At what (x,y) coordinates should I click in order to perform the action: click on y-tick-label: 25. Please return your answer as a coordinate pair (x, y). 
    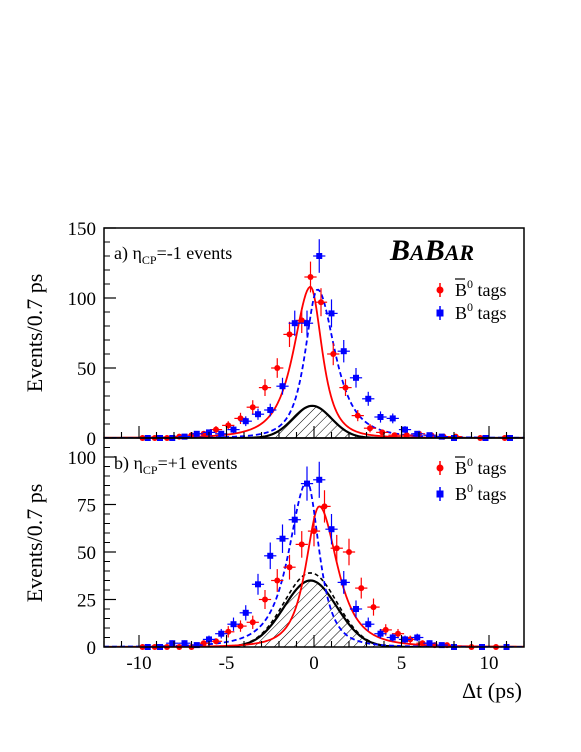
    Looking at the image, I should click on (86, 601).